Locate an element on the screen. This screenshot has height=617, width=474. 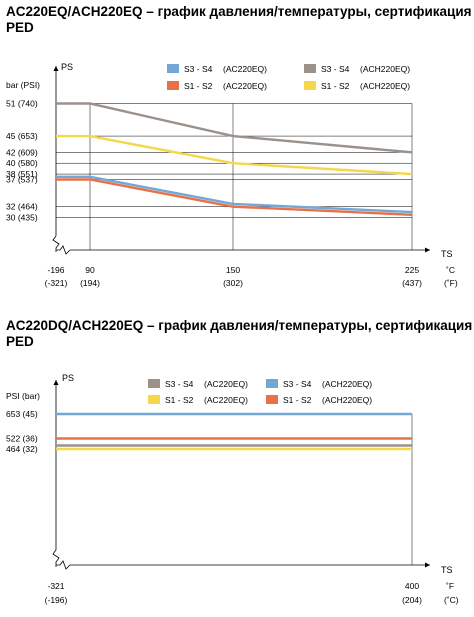
y-tick-label-1: 45 (653) is located at coordinates (22, 136).